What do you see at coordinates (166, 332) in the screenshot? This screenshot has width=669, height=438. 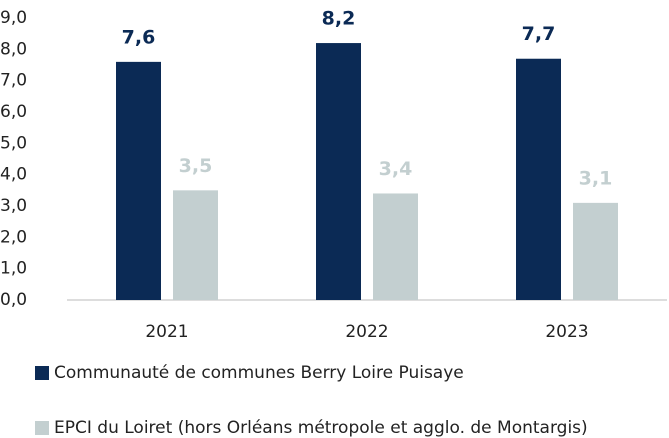 I see `x-tick-label: 2021` at bounding box center [166, 332].